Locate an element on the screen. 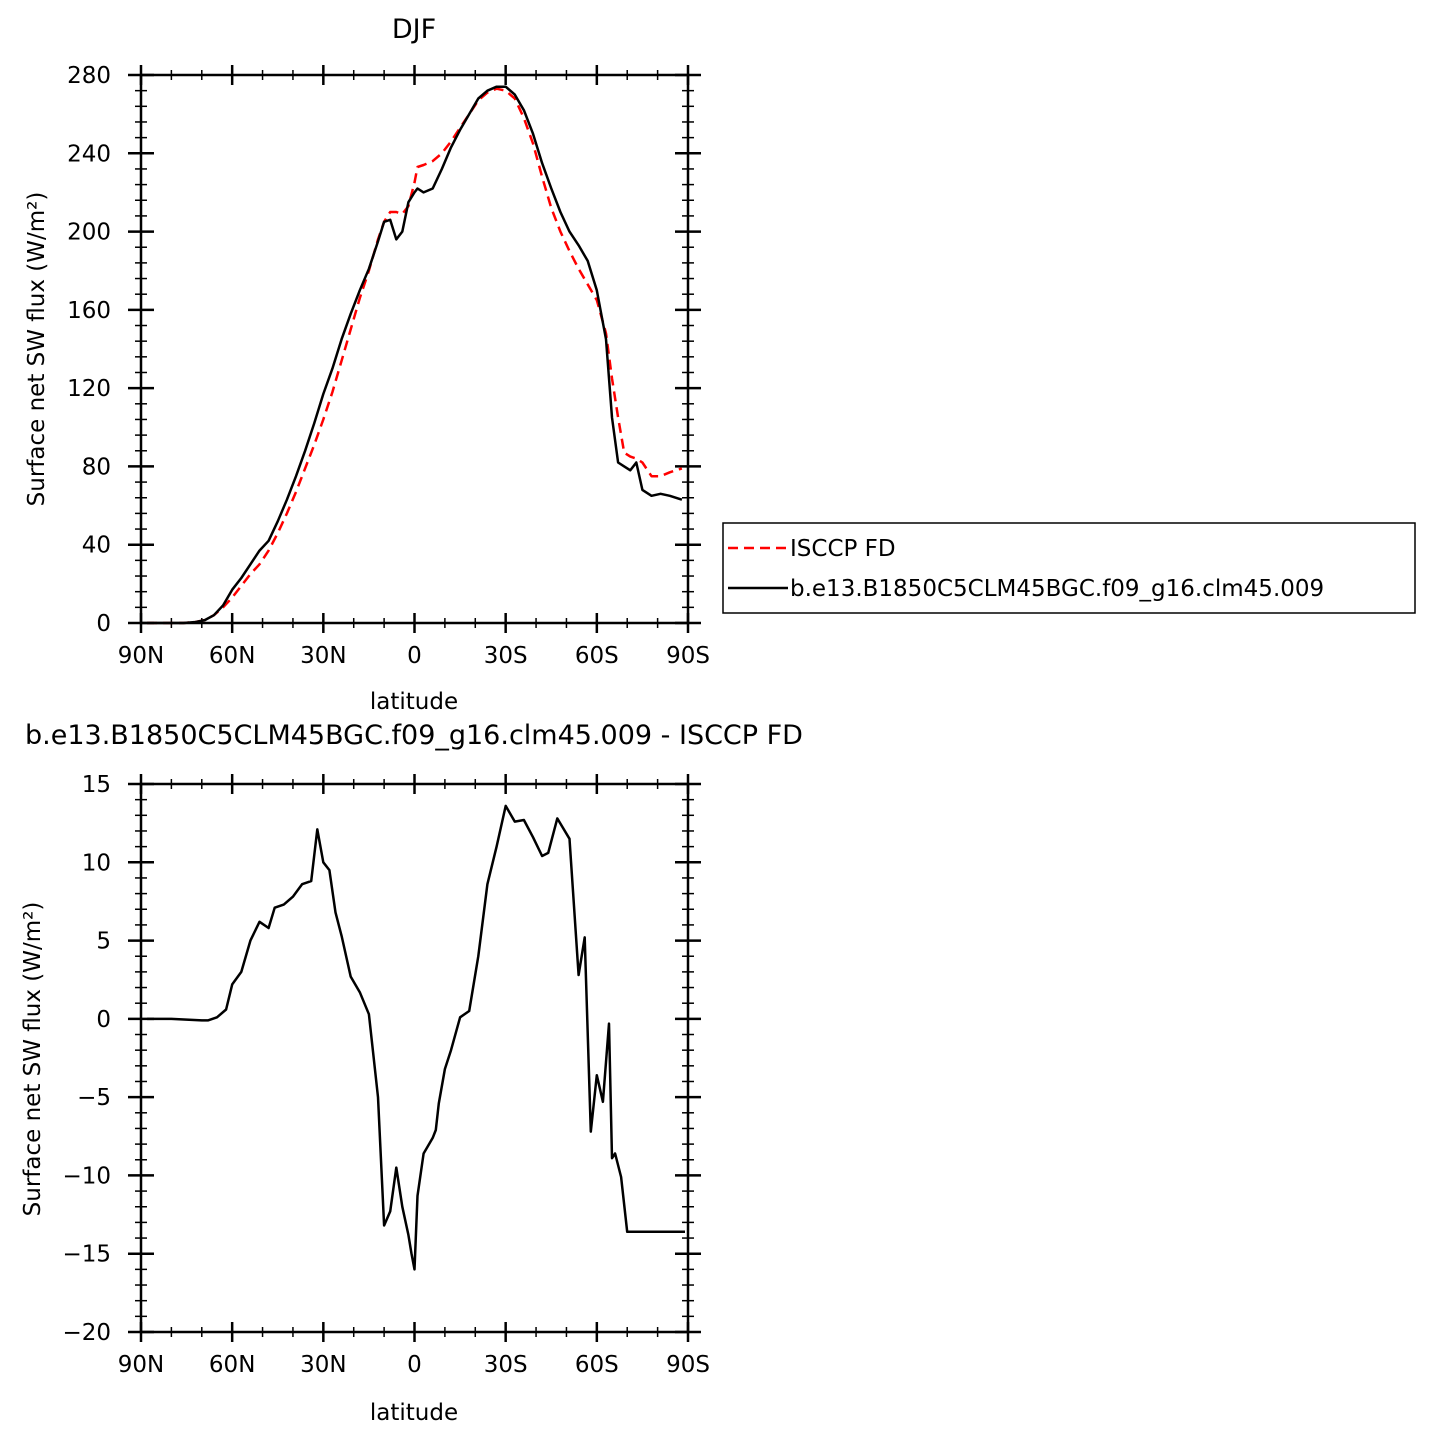 The height and width of the screenshot is (1435, 1435). bottom-panel-frame is located at coordinates (414, 1058).